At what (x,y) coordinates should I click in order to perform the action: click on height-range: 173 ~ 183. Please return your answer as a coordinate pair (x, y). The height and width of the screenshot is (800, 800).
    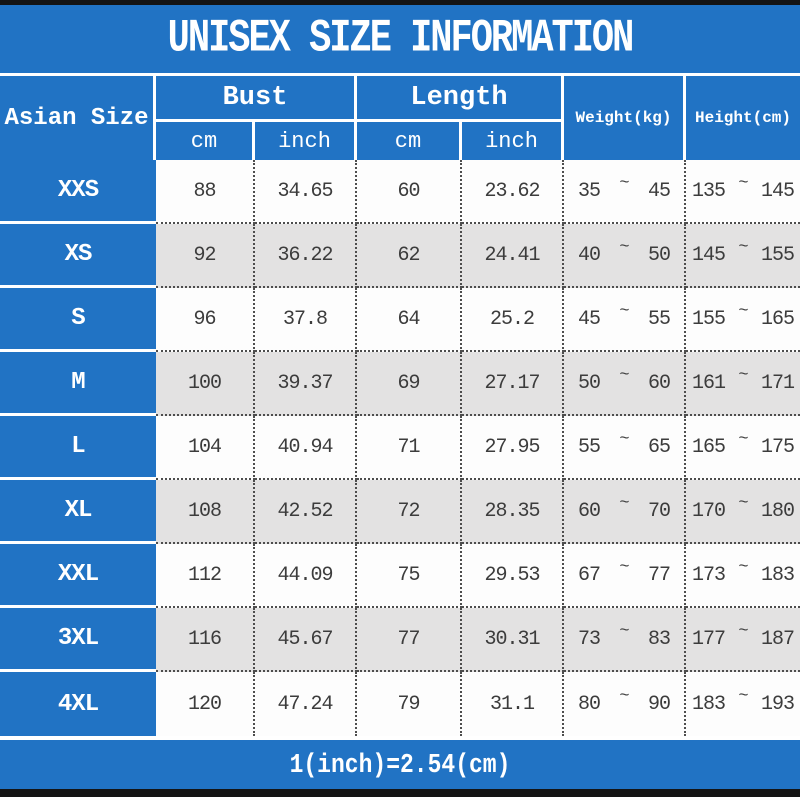
    Looking at the image, I should click on (743, 576).